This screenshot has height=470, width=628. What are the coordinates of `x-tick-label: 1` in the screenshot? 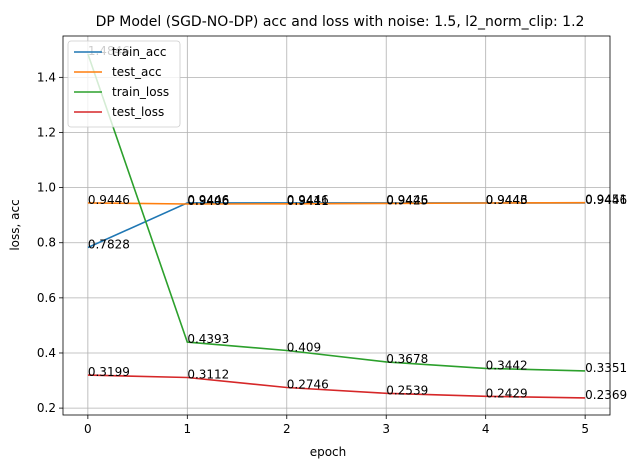 It's located at (187, 429).